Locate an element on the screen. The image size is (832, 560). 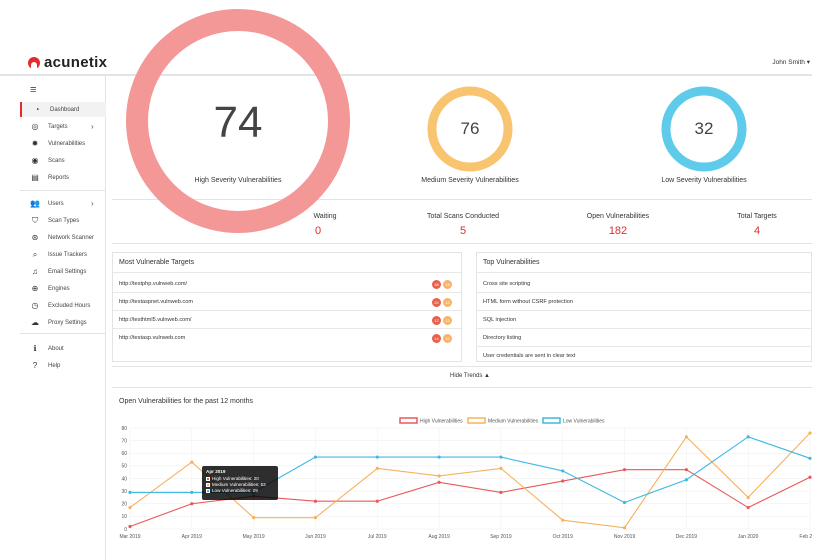
clock-icon: ◷ is located at coordinates (35, 305).